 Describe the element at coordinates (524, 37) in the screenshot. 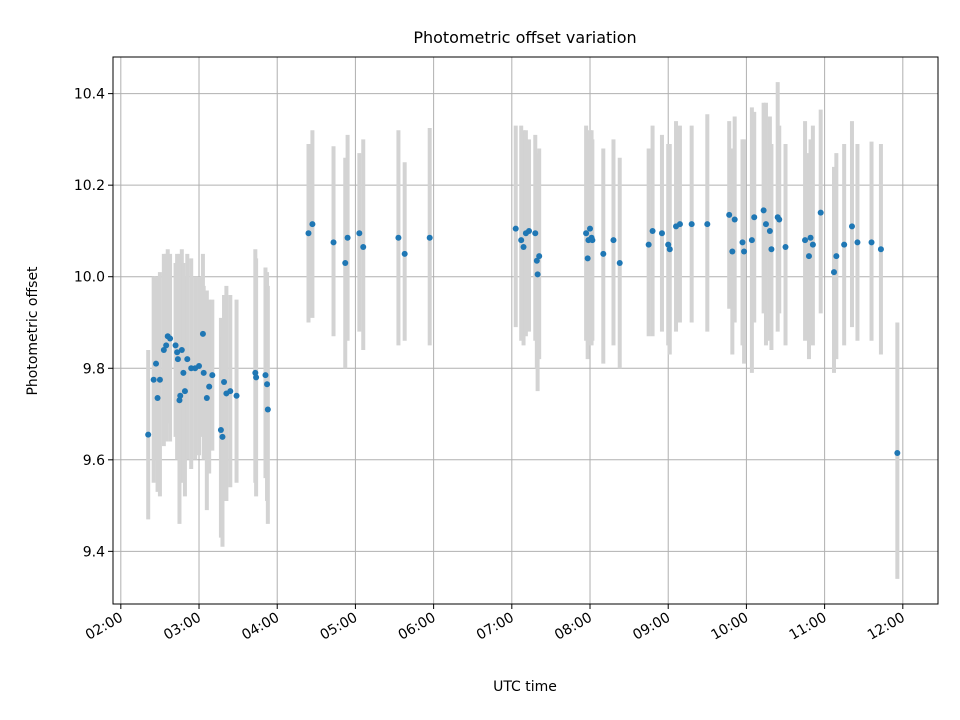

I see `chart-title: Photometric offset variation` at that location.